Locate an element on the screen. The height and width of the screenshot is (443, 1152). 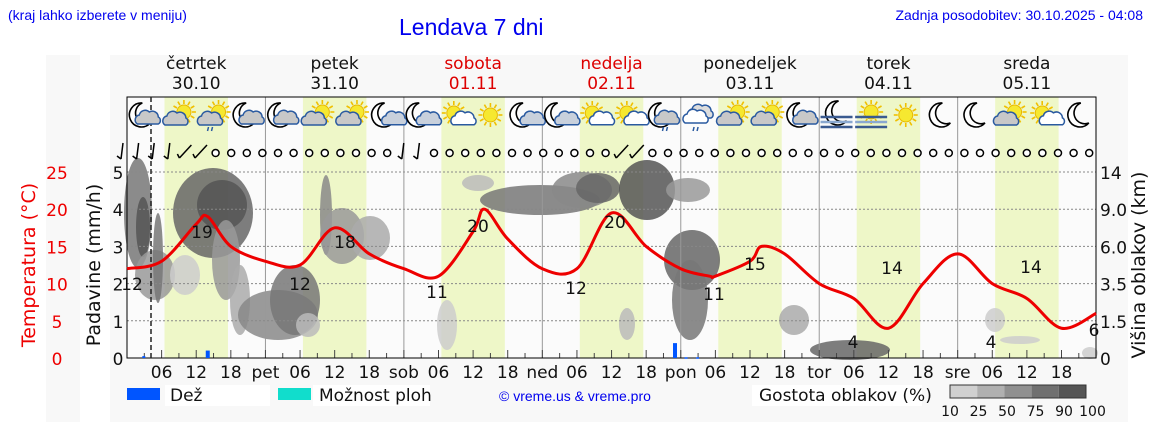
copyright-link: © vreme.us & vreme.pro is located at coordinates (575, 396).